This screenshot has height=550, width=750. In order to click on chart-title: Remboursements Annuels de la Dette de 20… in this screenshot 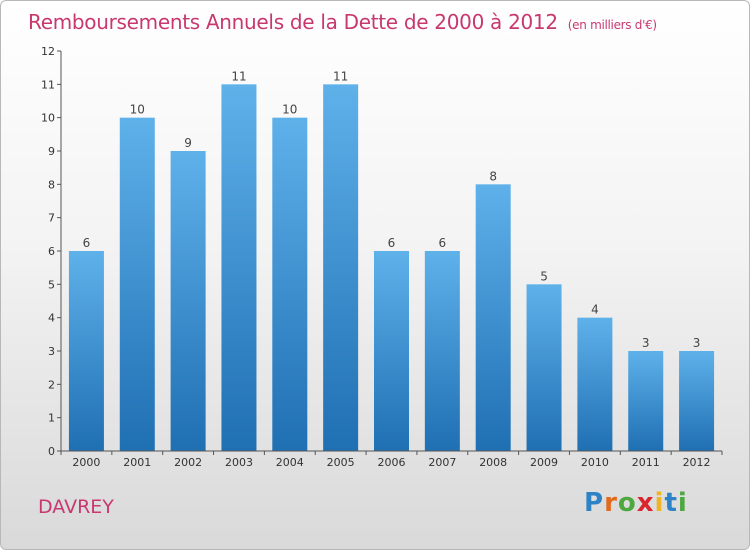, I will do `click(342, 22)`.